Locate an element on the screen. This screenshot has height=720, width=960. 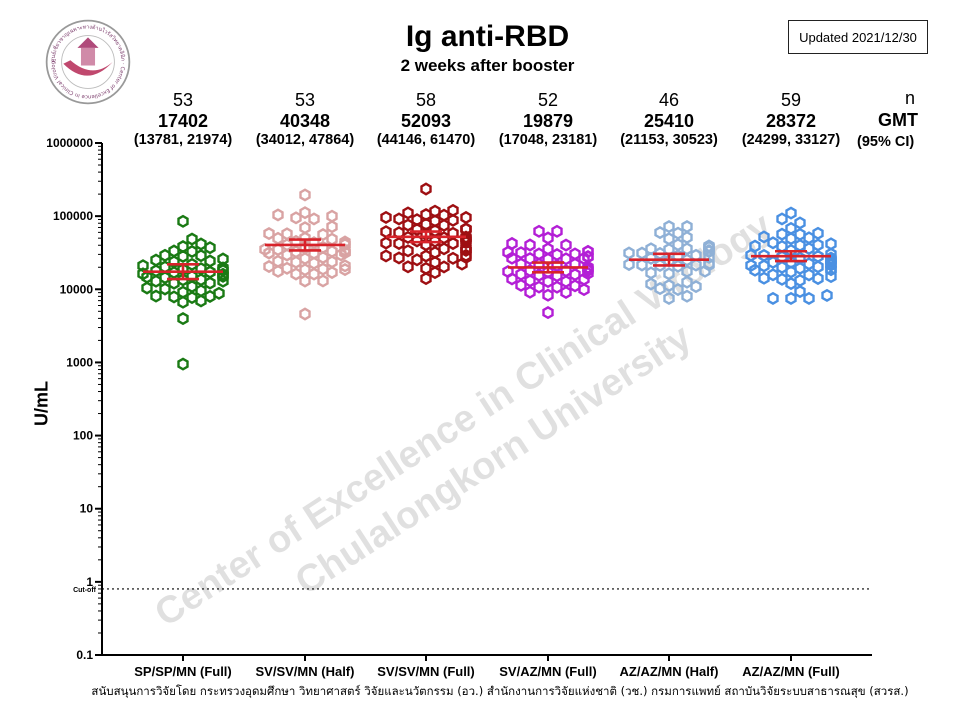
y-tick-label: 10000 is located at coordinates (77, 289).